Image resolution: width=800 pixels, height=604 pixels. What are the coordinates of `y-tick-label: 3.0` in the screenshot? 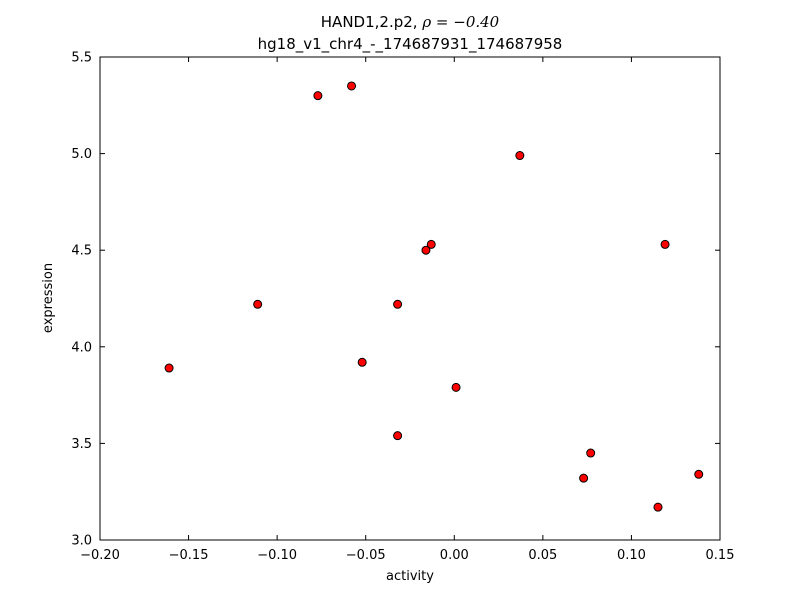 It's located at (81, 541).